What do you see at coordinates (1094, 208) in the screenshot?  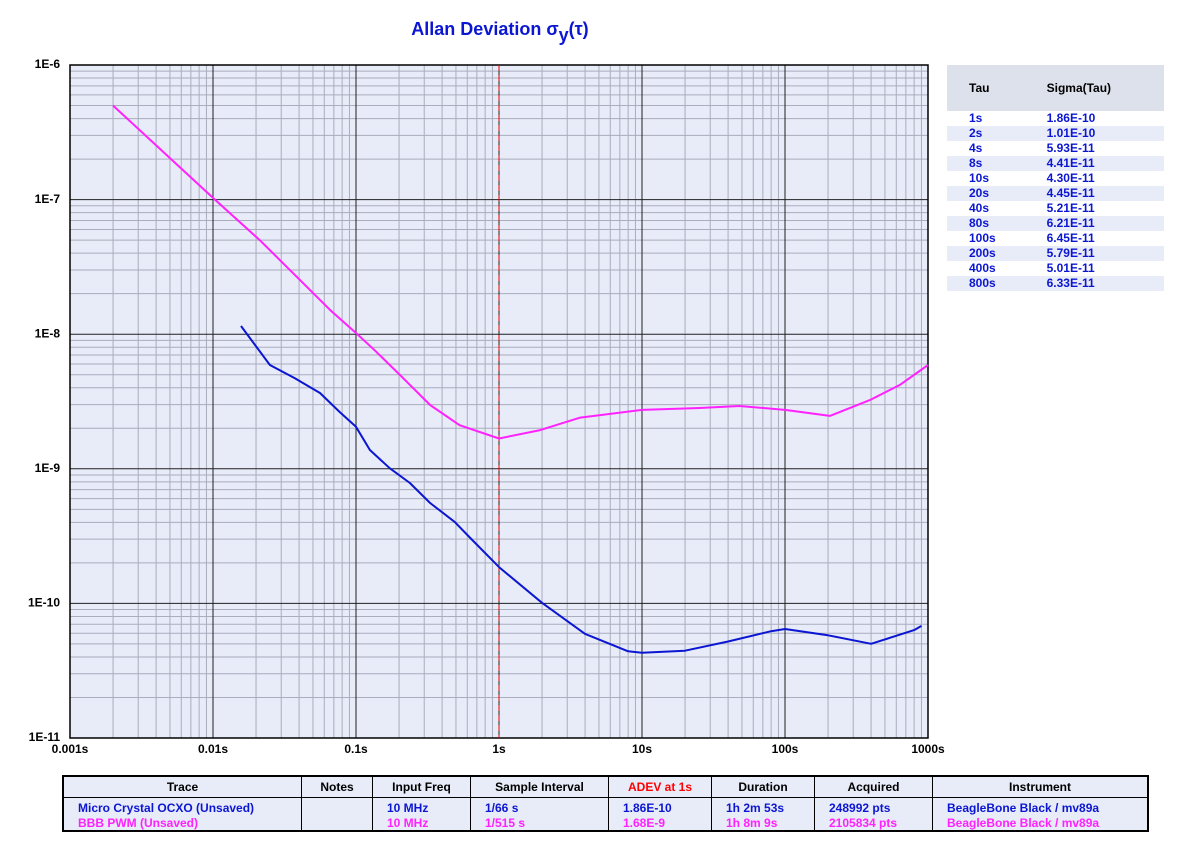 I see `tau-cell: 5.21E-11` at bounding box center [1094, 208].